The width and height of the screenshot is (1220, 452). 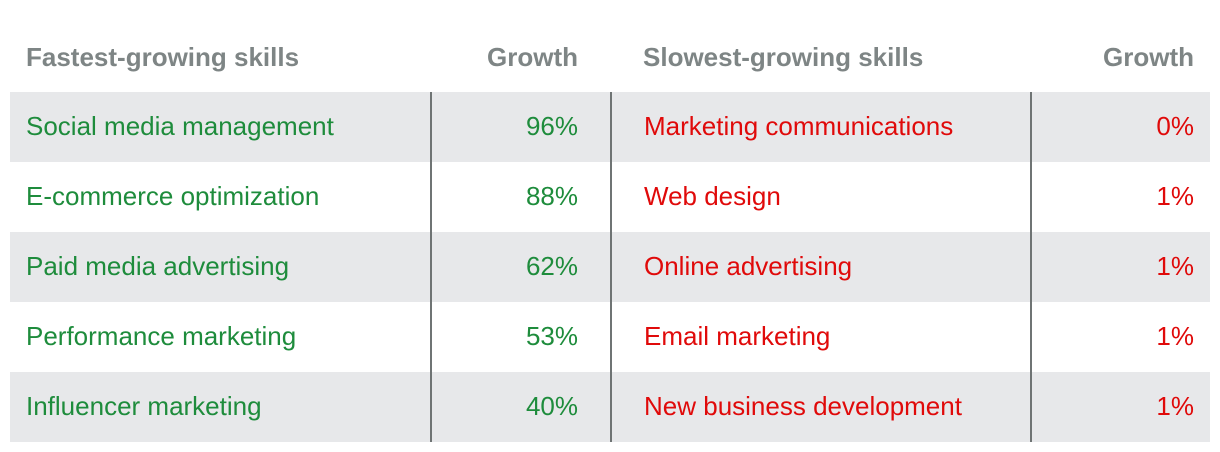 What do you see at coordinates (799, 126) in the screenshot?
I see `slow-skill-name: Marketing communications` at bounding box center [799, 126].